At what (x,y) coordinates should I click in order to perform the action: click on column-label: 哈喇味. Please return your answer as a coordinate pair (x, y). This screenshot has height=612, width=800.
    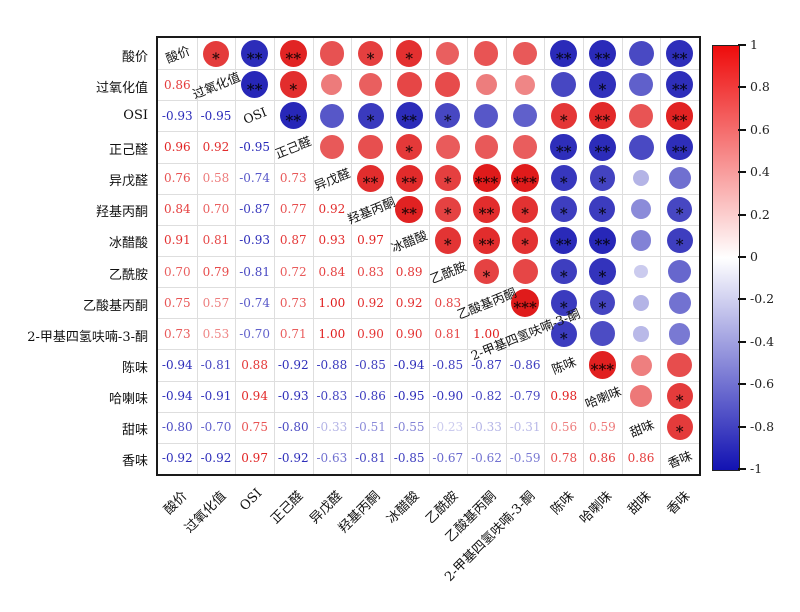
    Looking at the image, I should click on (596, 508).